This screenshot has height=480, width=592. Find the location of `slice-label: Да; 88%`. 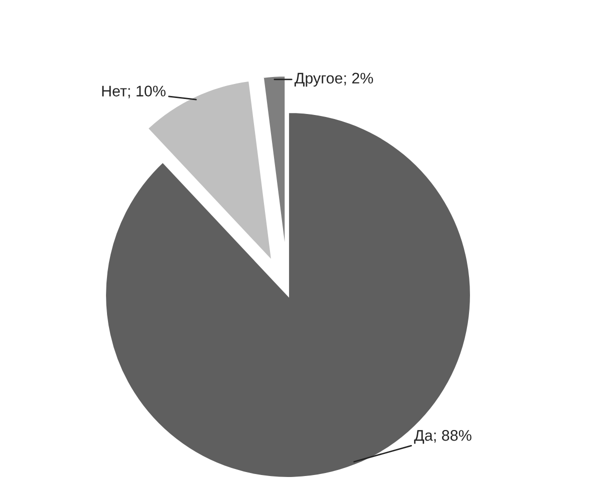

slice-label: Да; 88% is located at coordinates (443, 437).